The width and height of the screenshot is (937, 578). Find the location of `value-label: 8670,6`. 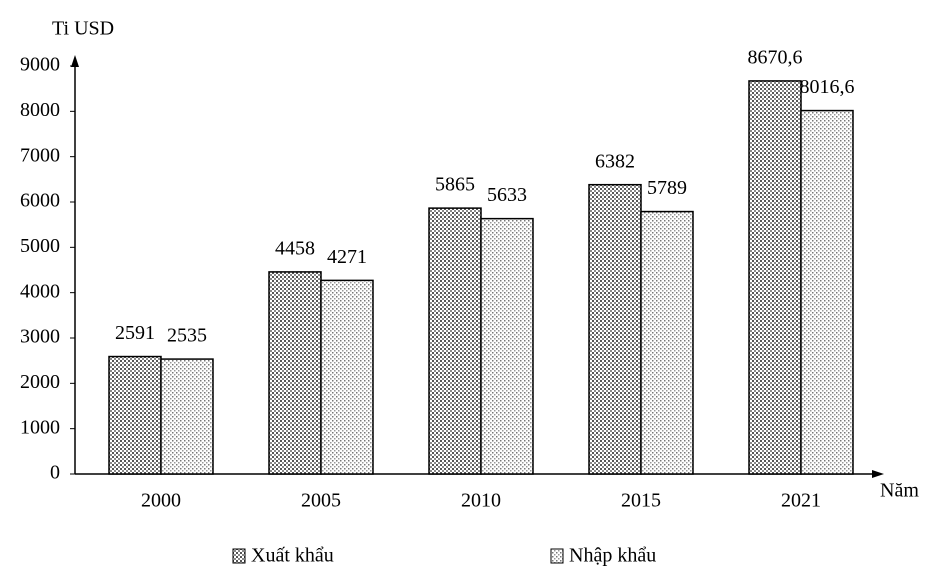

value-label: 8670,6 is located at coordinates (775, 58).